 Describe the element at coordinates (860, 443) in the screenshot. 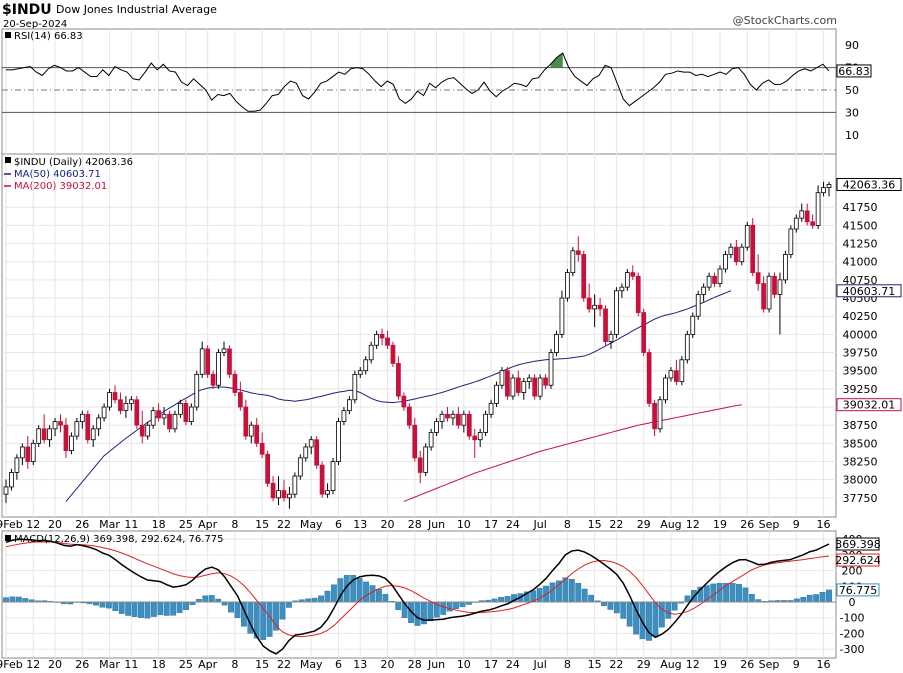

I see `price-y-tick-label: 38500` at that location.